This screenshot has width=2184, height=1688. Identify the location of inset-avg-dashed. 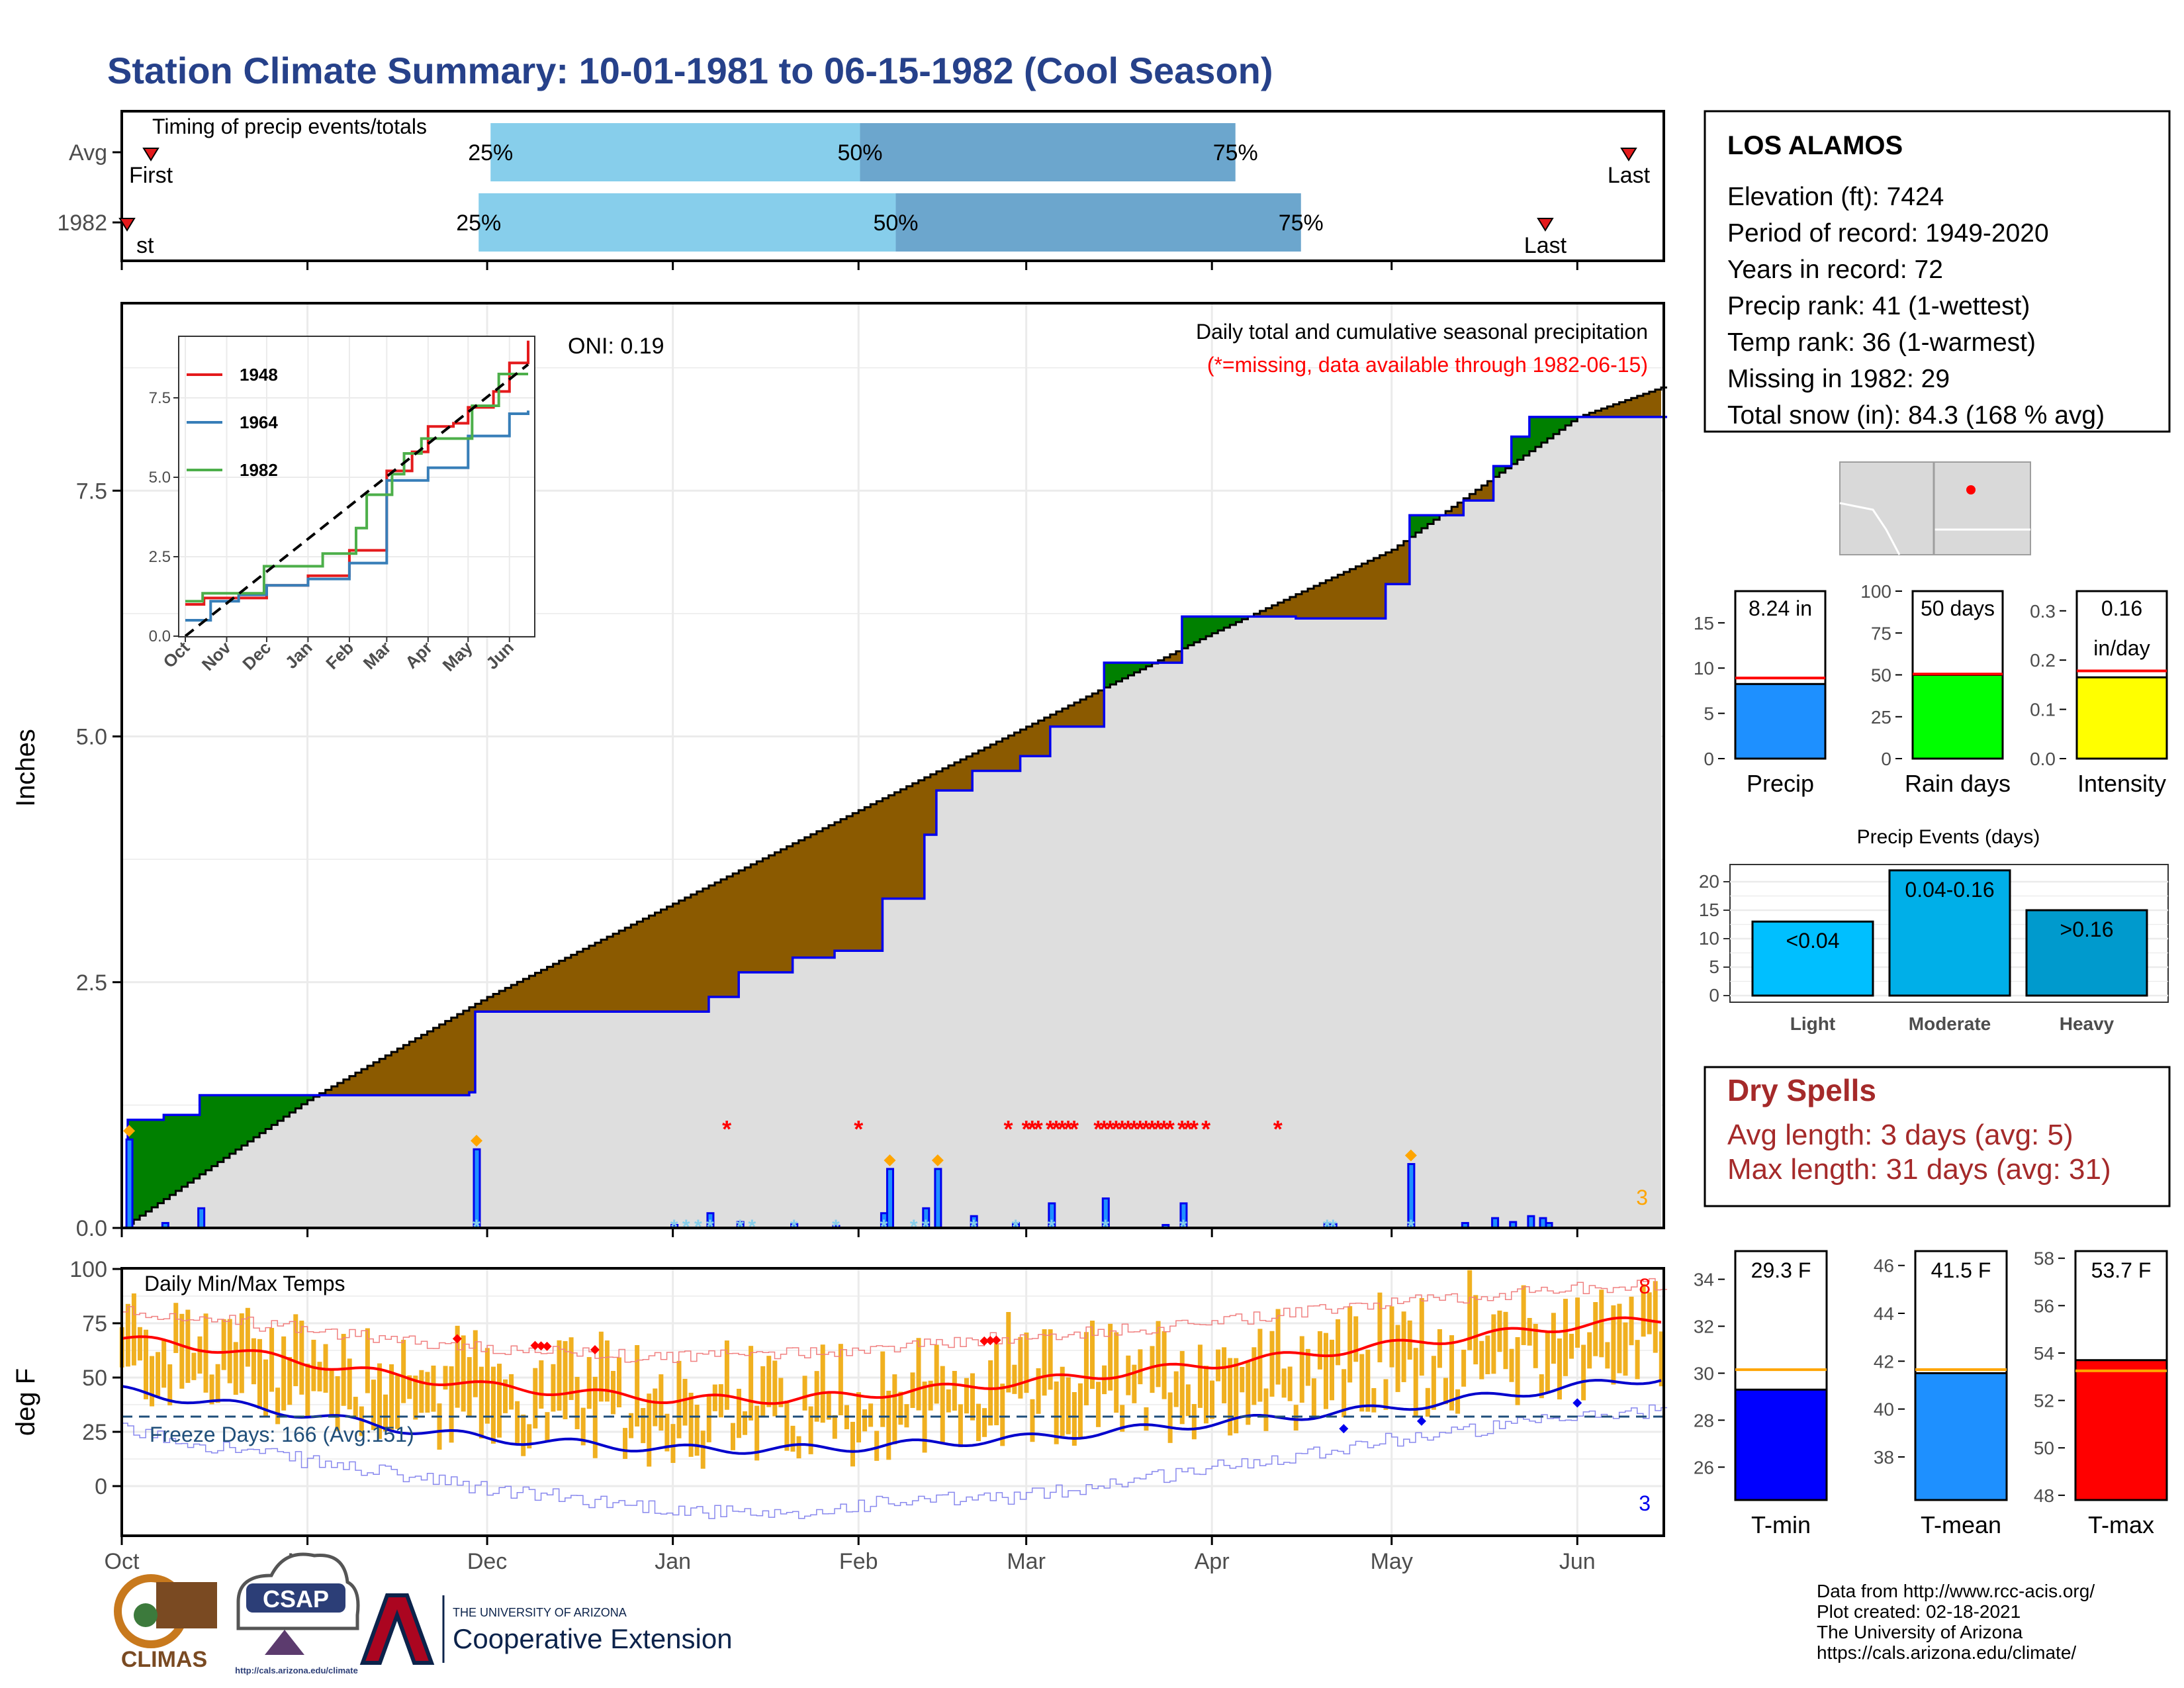
(356, 500).